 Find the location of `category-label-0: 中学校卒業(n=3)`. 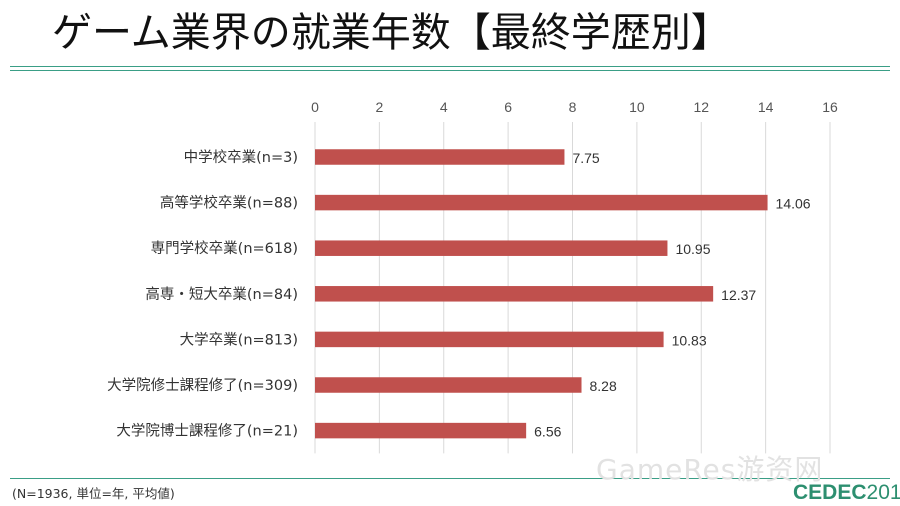

category-label-0: 中学校卒業(n=3) is located at coordinates (241, 157).